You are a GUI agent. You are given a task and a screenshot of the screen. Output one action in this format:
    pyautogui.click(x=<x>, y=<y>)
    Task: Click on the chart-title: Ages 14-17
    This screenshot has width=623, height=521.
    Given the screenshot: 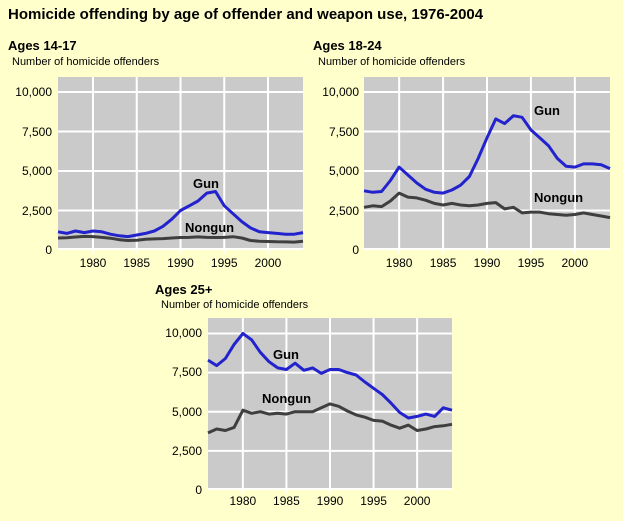 What is the action you would take?
    pyautogui.click(x=42, y=45)
    